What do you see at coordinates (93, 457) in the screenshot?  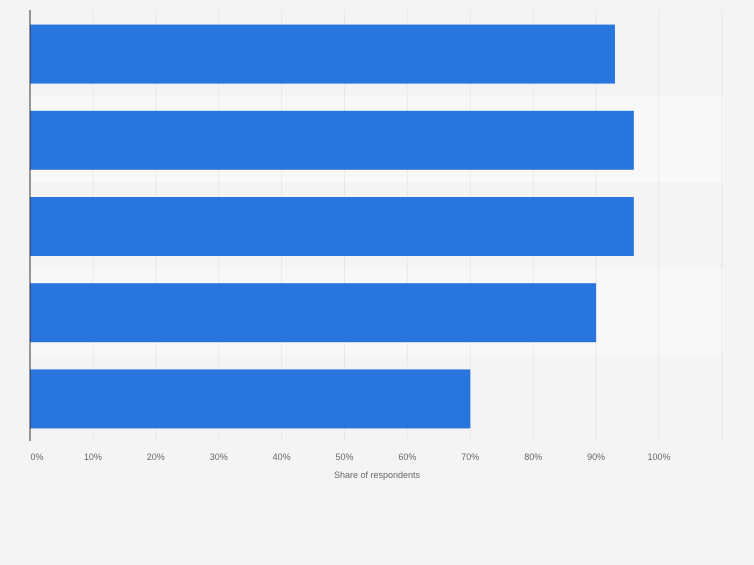 I see `x-tick-label: 10%` at bounding box center [93, 457].